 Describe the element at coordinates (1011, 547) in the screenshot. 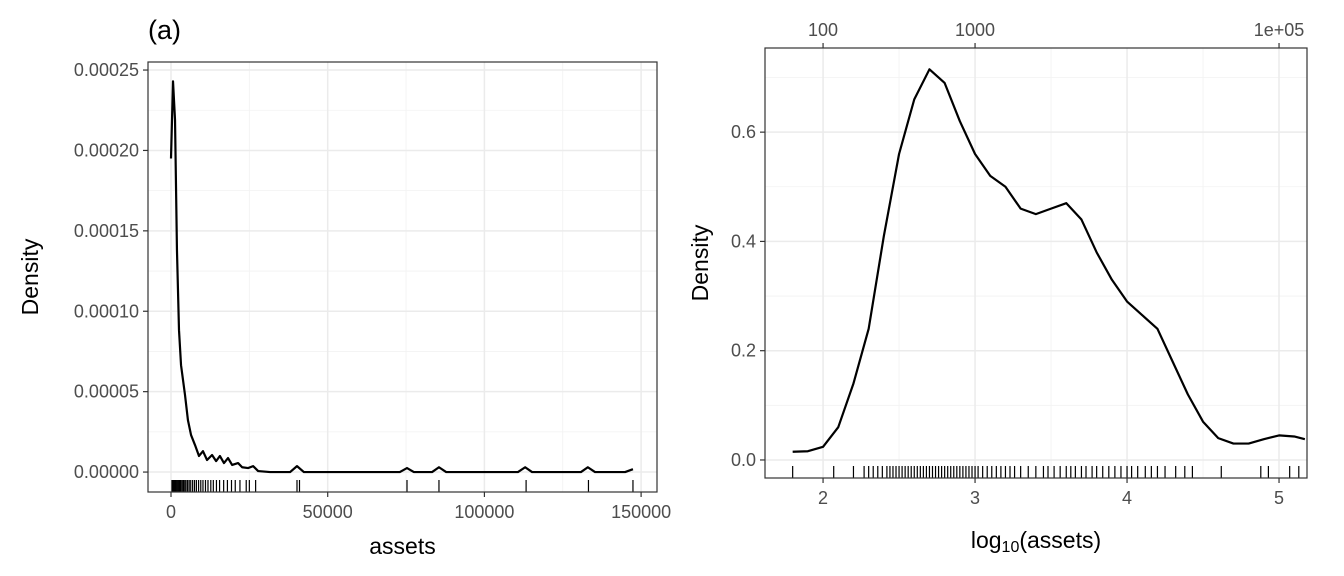

I see `x-axis-title-part: 10` at that location.